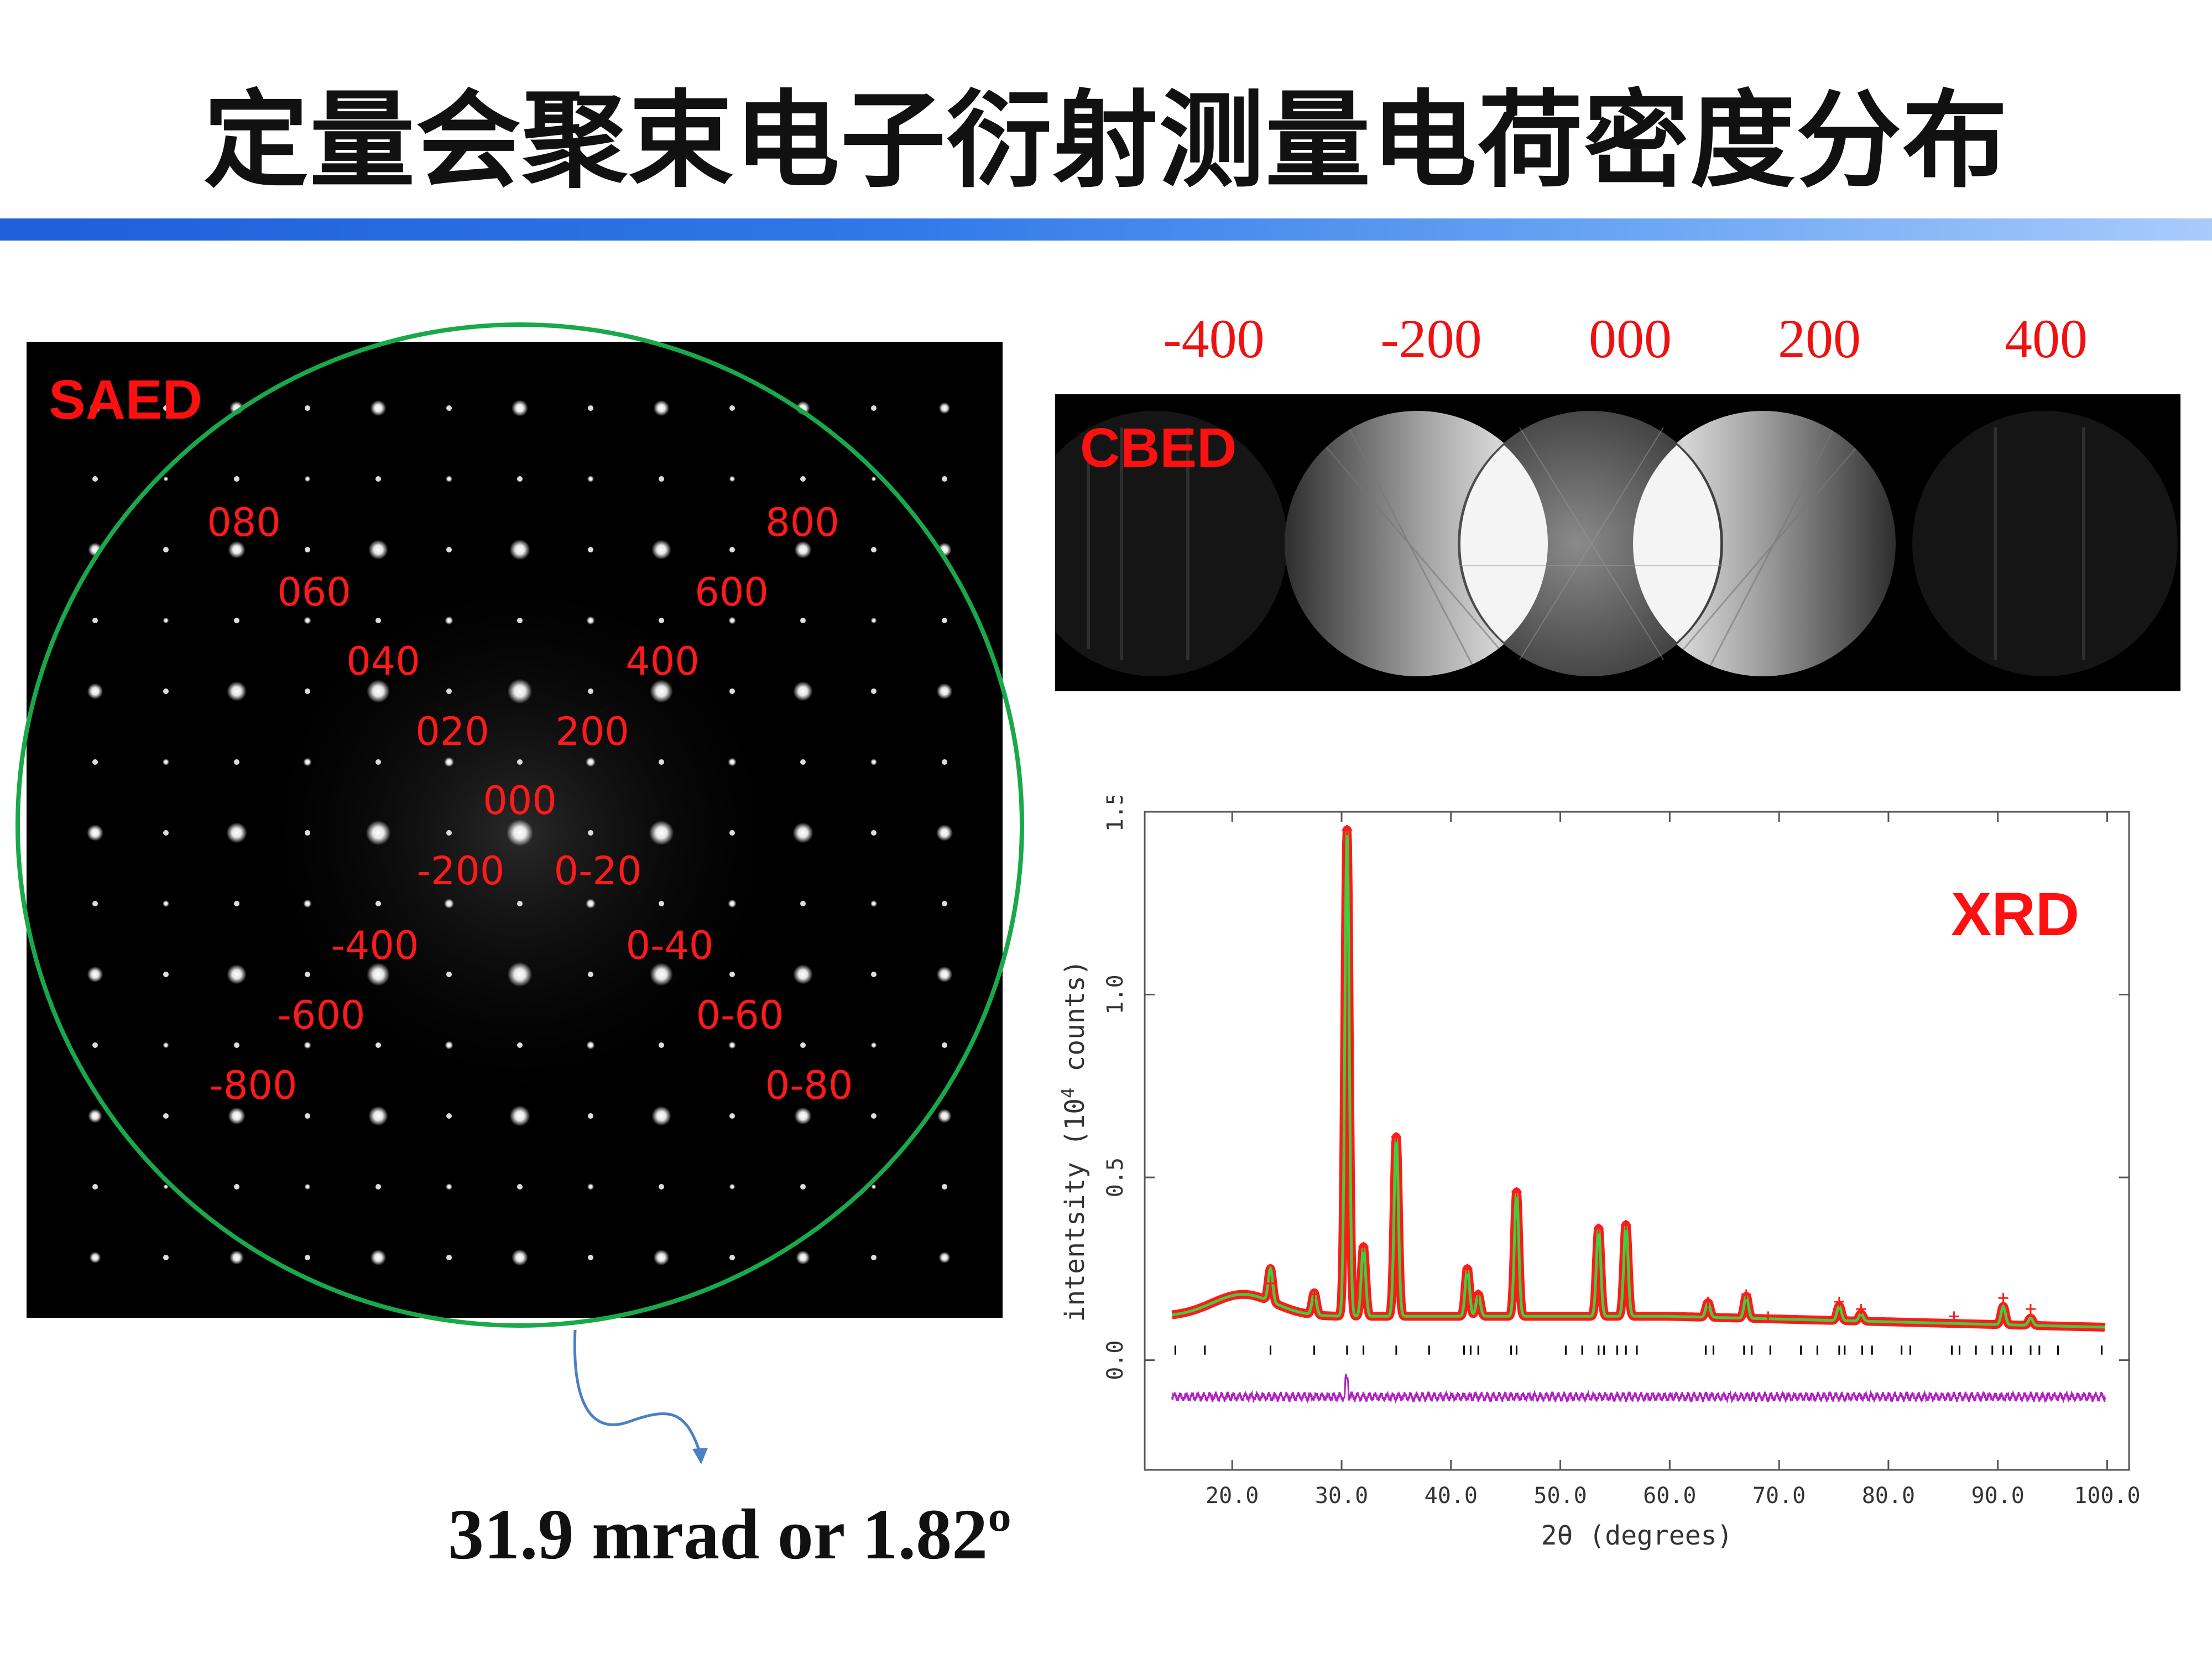 This screenshot has height=1659, width=2212. Describe the element at coordinates (452, 731) in the screenshot. I see `saed-index-label: 020` at that location.